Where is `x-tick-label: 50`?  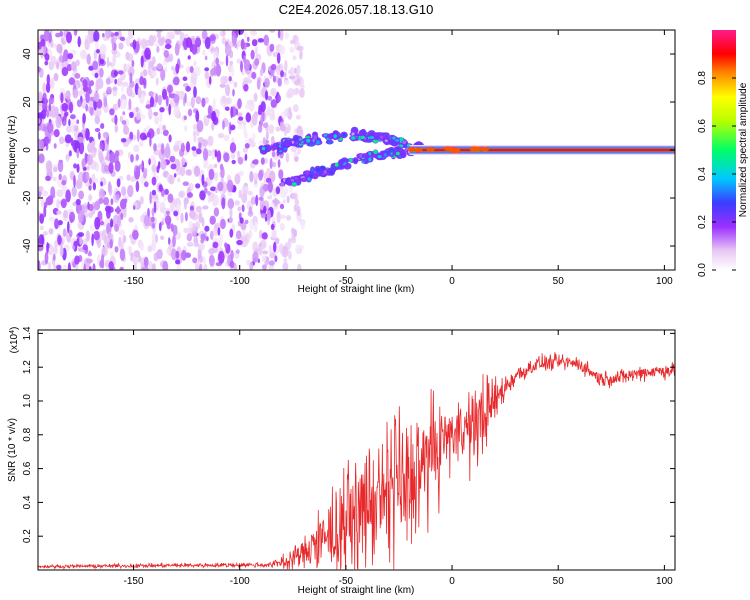
x-tick-label: 50 is located at coordinates (559, 581).